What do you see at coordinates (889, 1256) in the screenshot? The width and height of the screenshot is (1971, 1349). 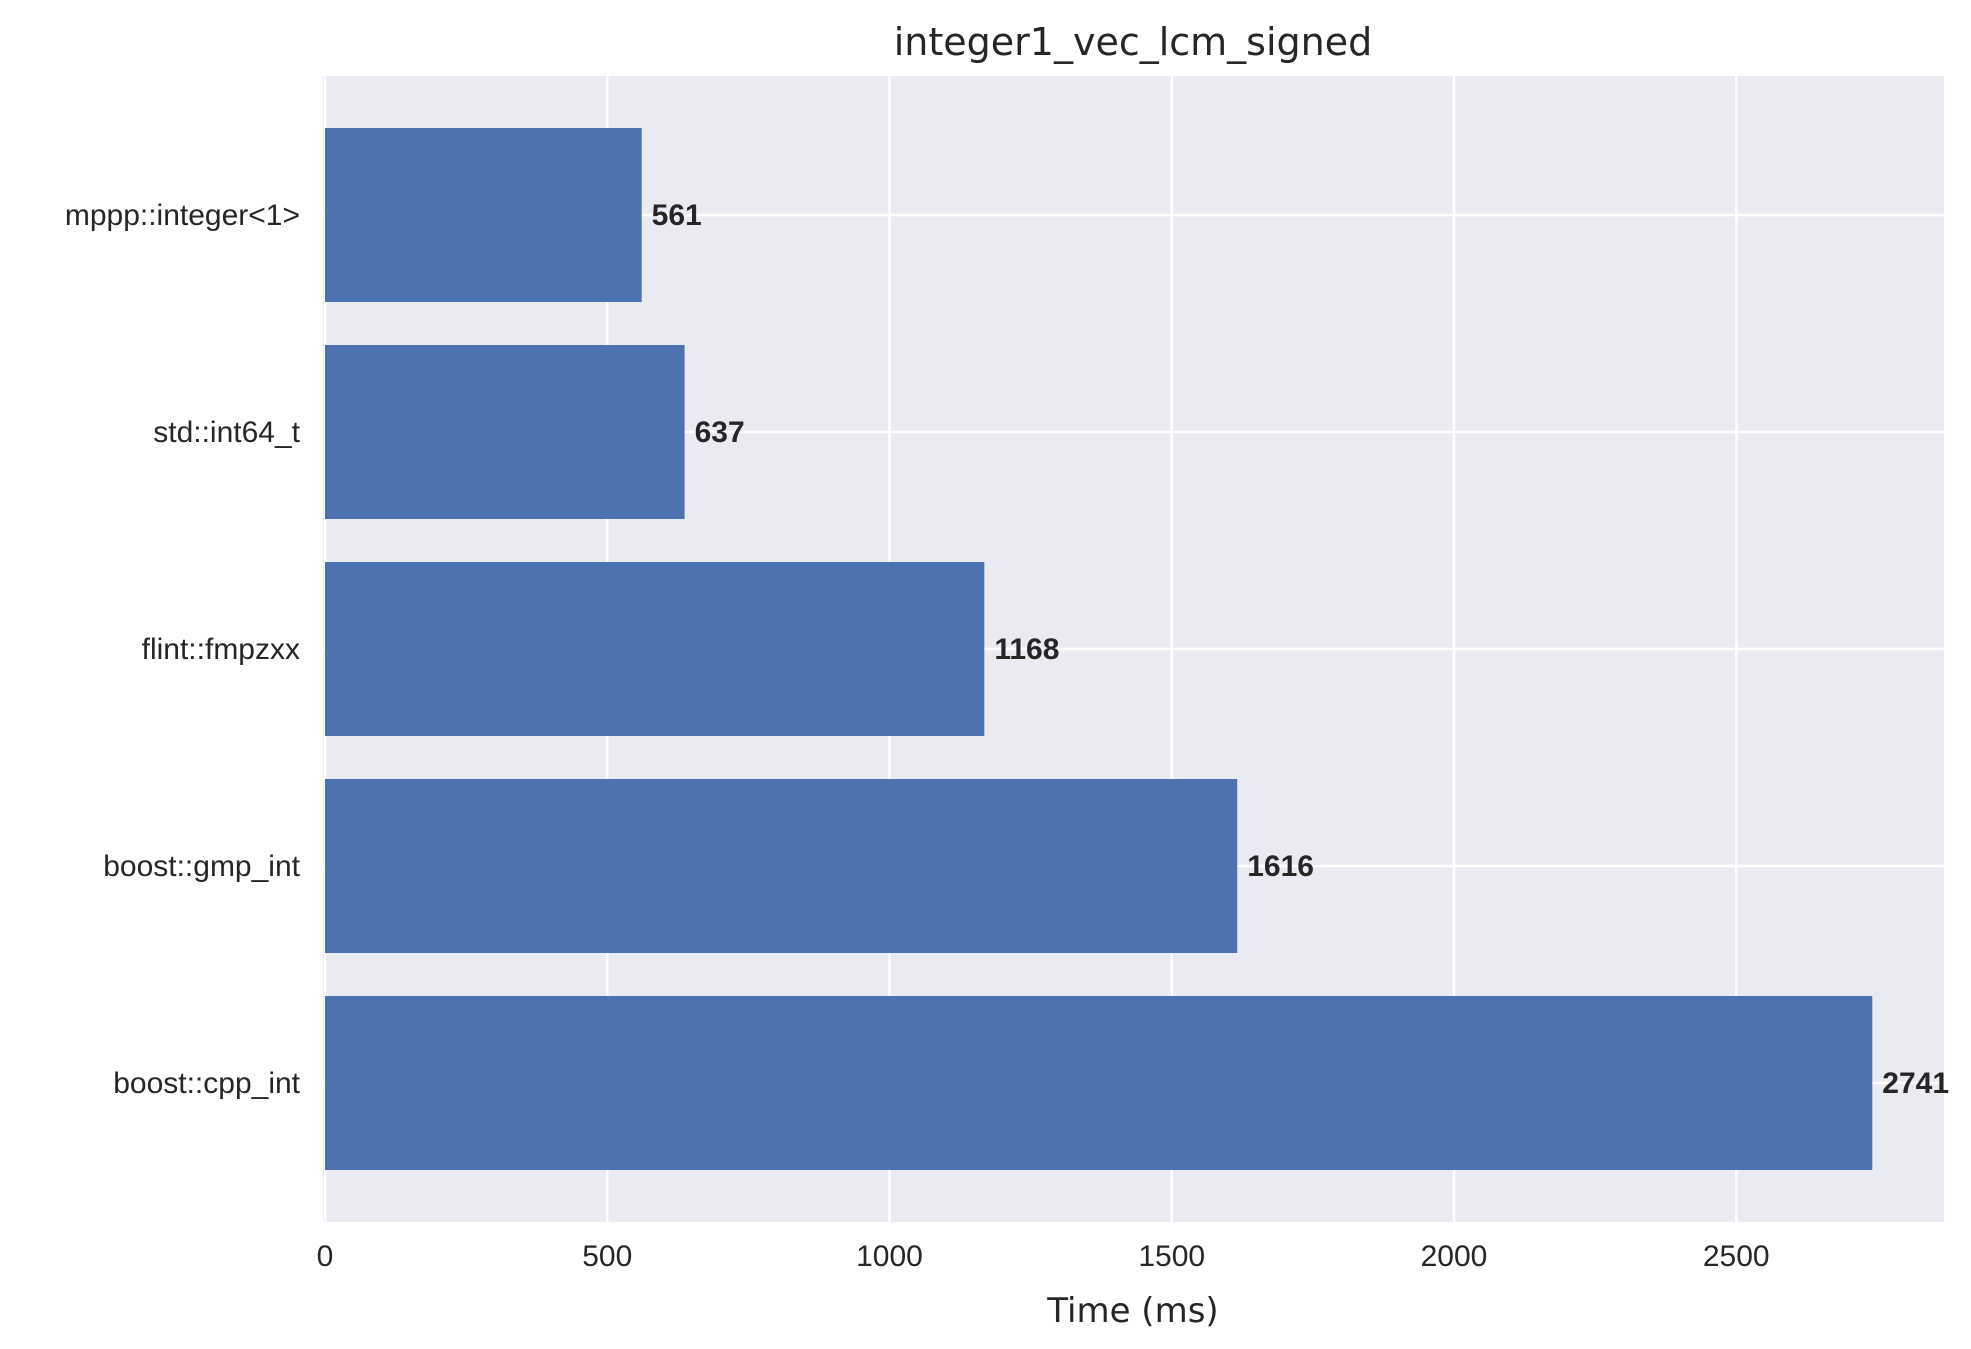 I see `x-tick-label: 1000` at bounding box center [889, 1256].